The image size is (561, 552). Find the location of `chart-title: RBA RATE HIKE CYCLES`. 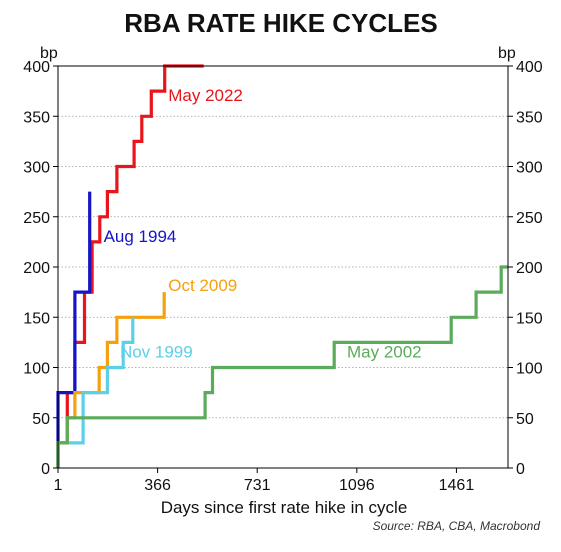

chart-title: RBA RATE HIKE CYCLES is located at coordinates (280, 23).